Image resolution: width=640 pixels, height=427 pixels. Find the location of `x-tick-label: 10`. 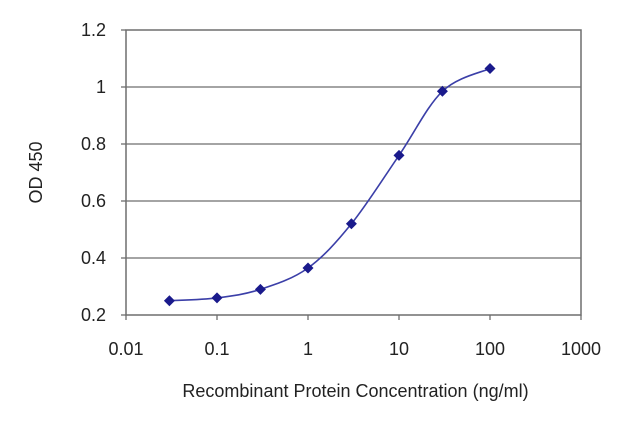

x-tick-label: 10 is located at coordinates (399, 349).